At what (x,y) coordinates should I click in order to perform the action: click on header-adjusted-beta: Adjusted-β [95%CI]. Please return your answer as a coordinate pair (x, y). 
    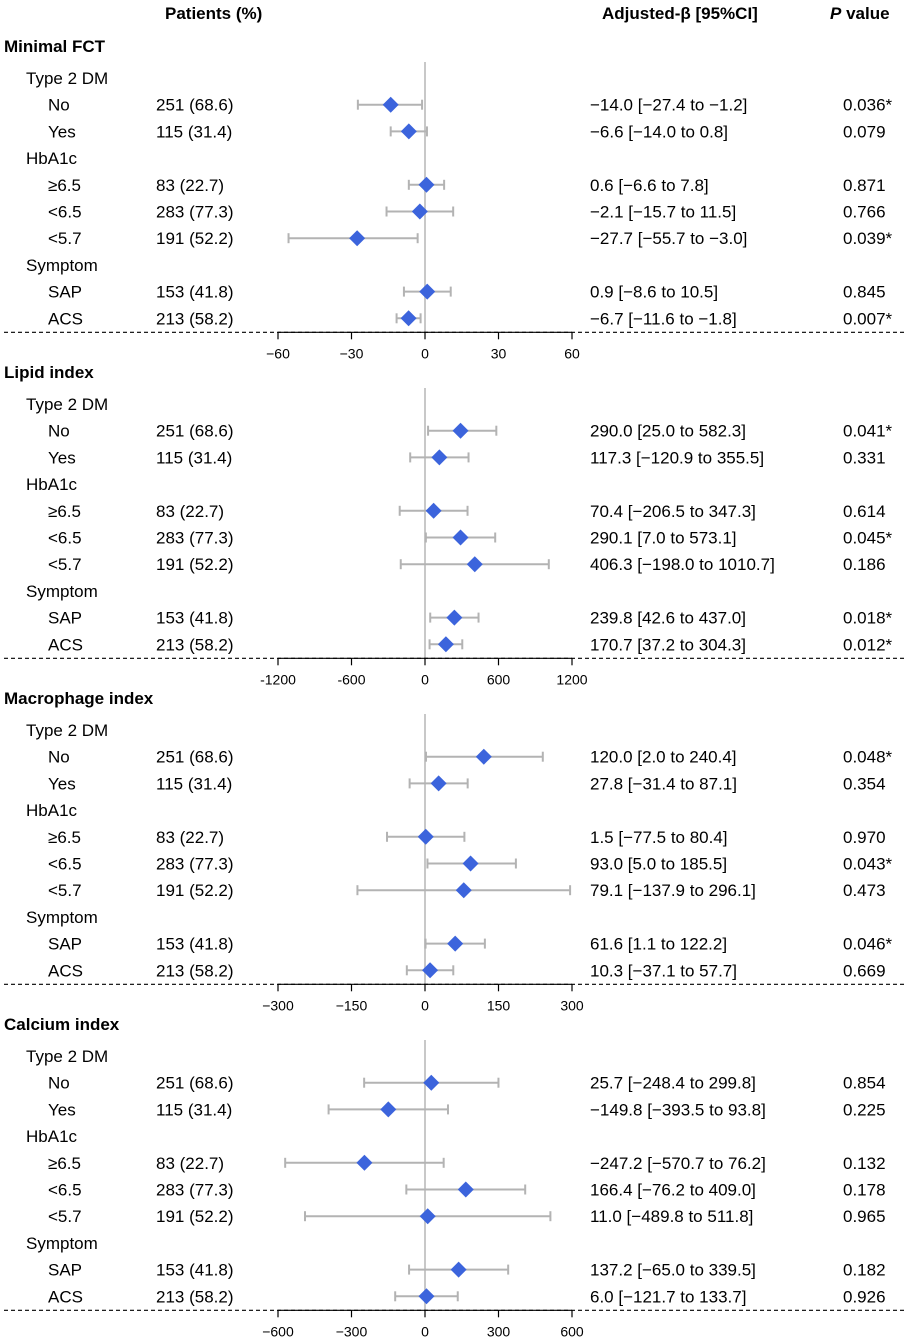
    Looking at the image, I should click on (680, 13).